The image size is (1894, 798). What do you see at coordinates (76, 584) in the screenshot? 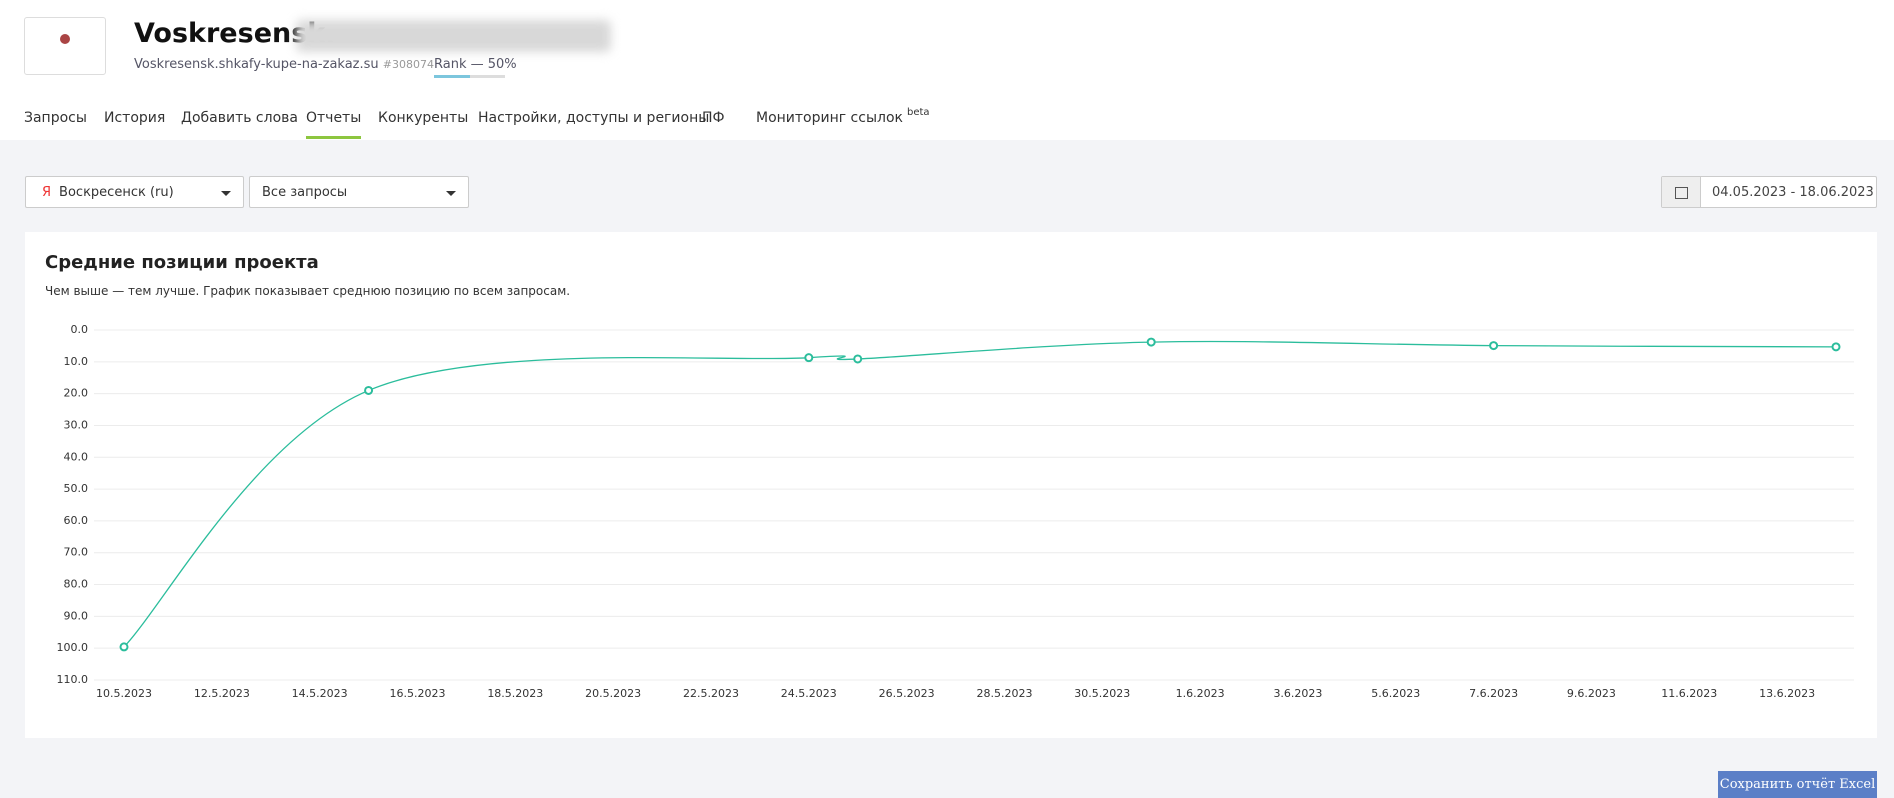
I see `y-tick-label: 80.0` at bounding box center [76, 584].